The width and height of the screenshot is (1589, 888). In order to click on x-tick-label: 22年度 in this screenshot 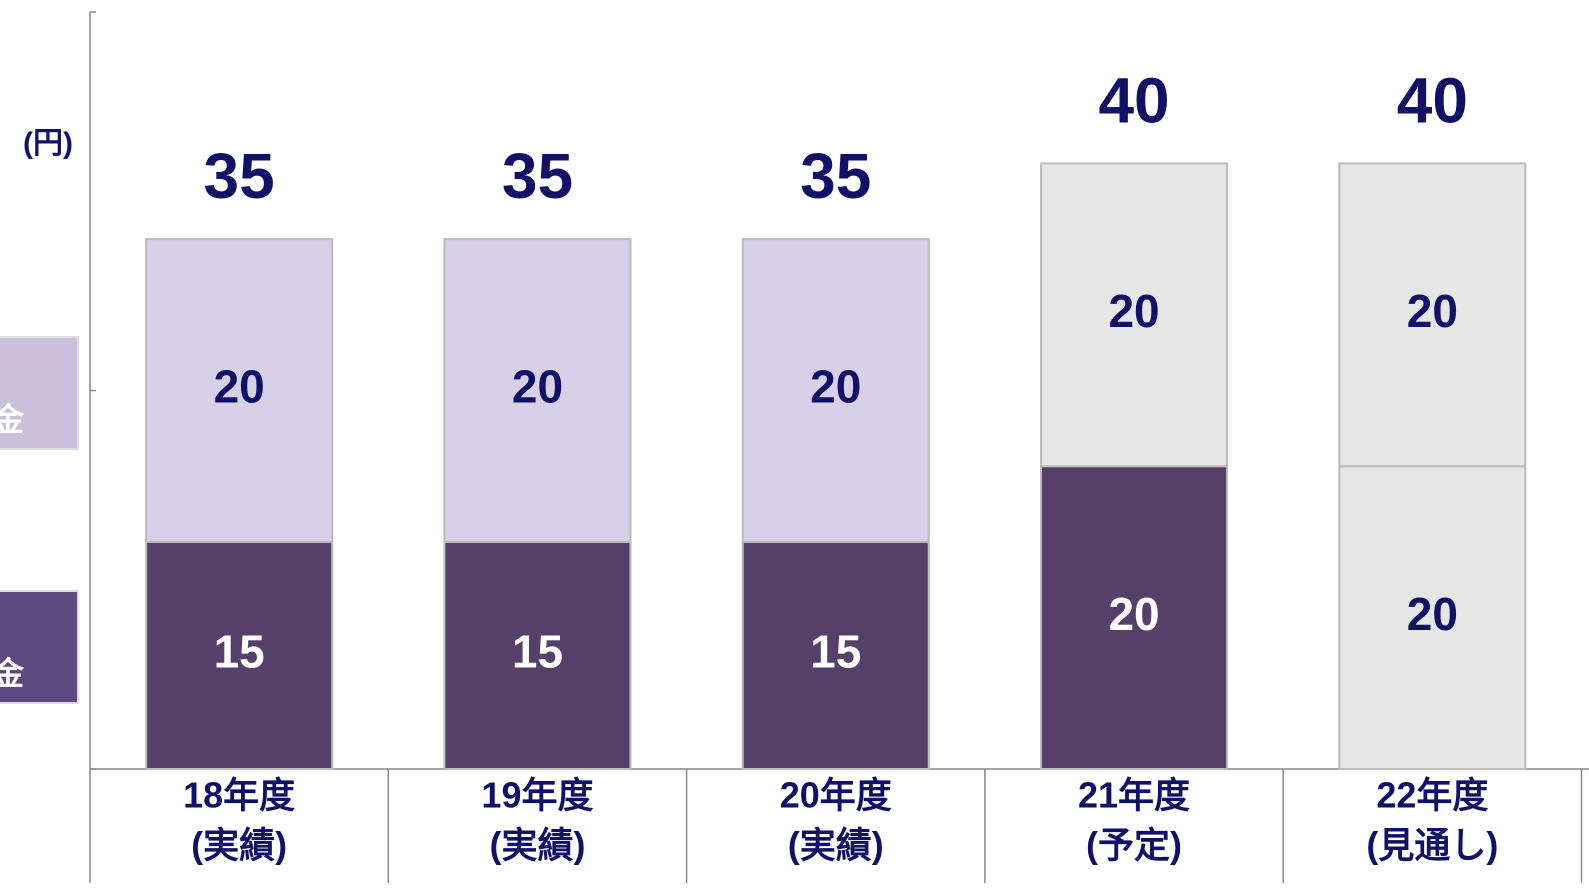, I will do `click(1432, 795)`.